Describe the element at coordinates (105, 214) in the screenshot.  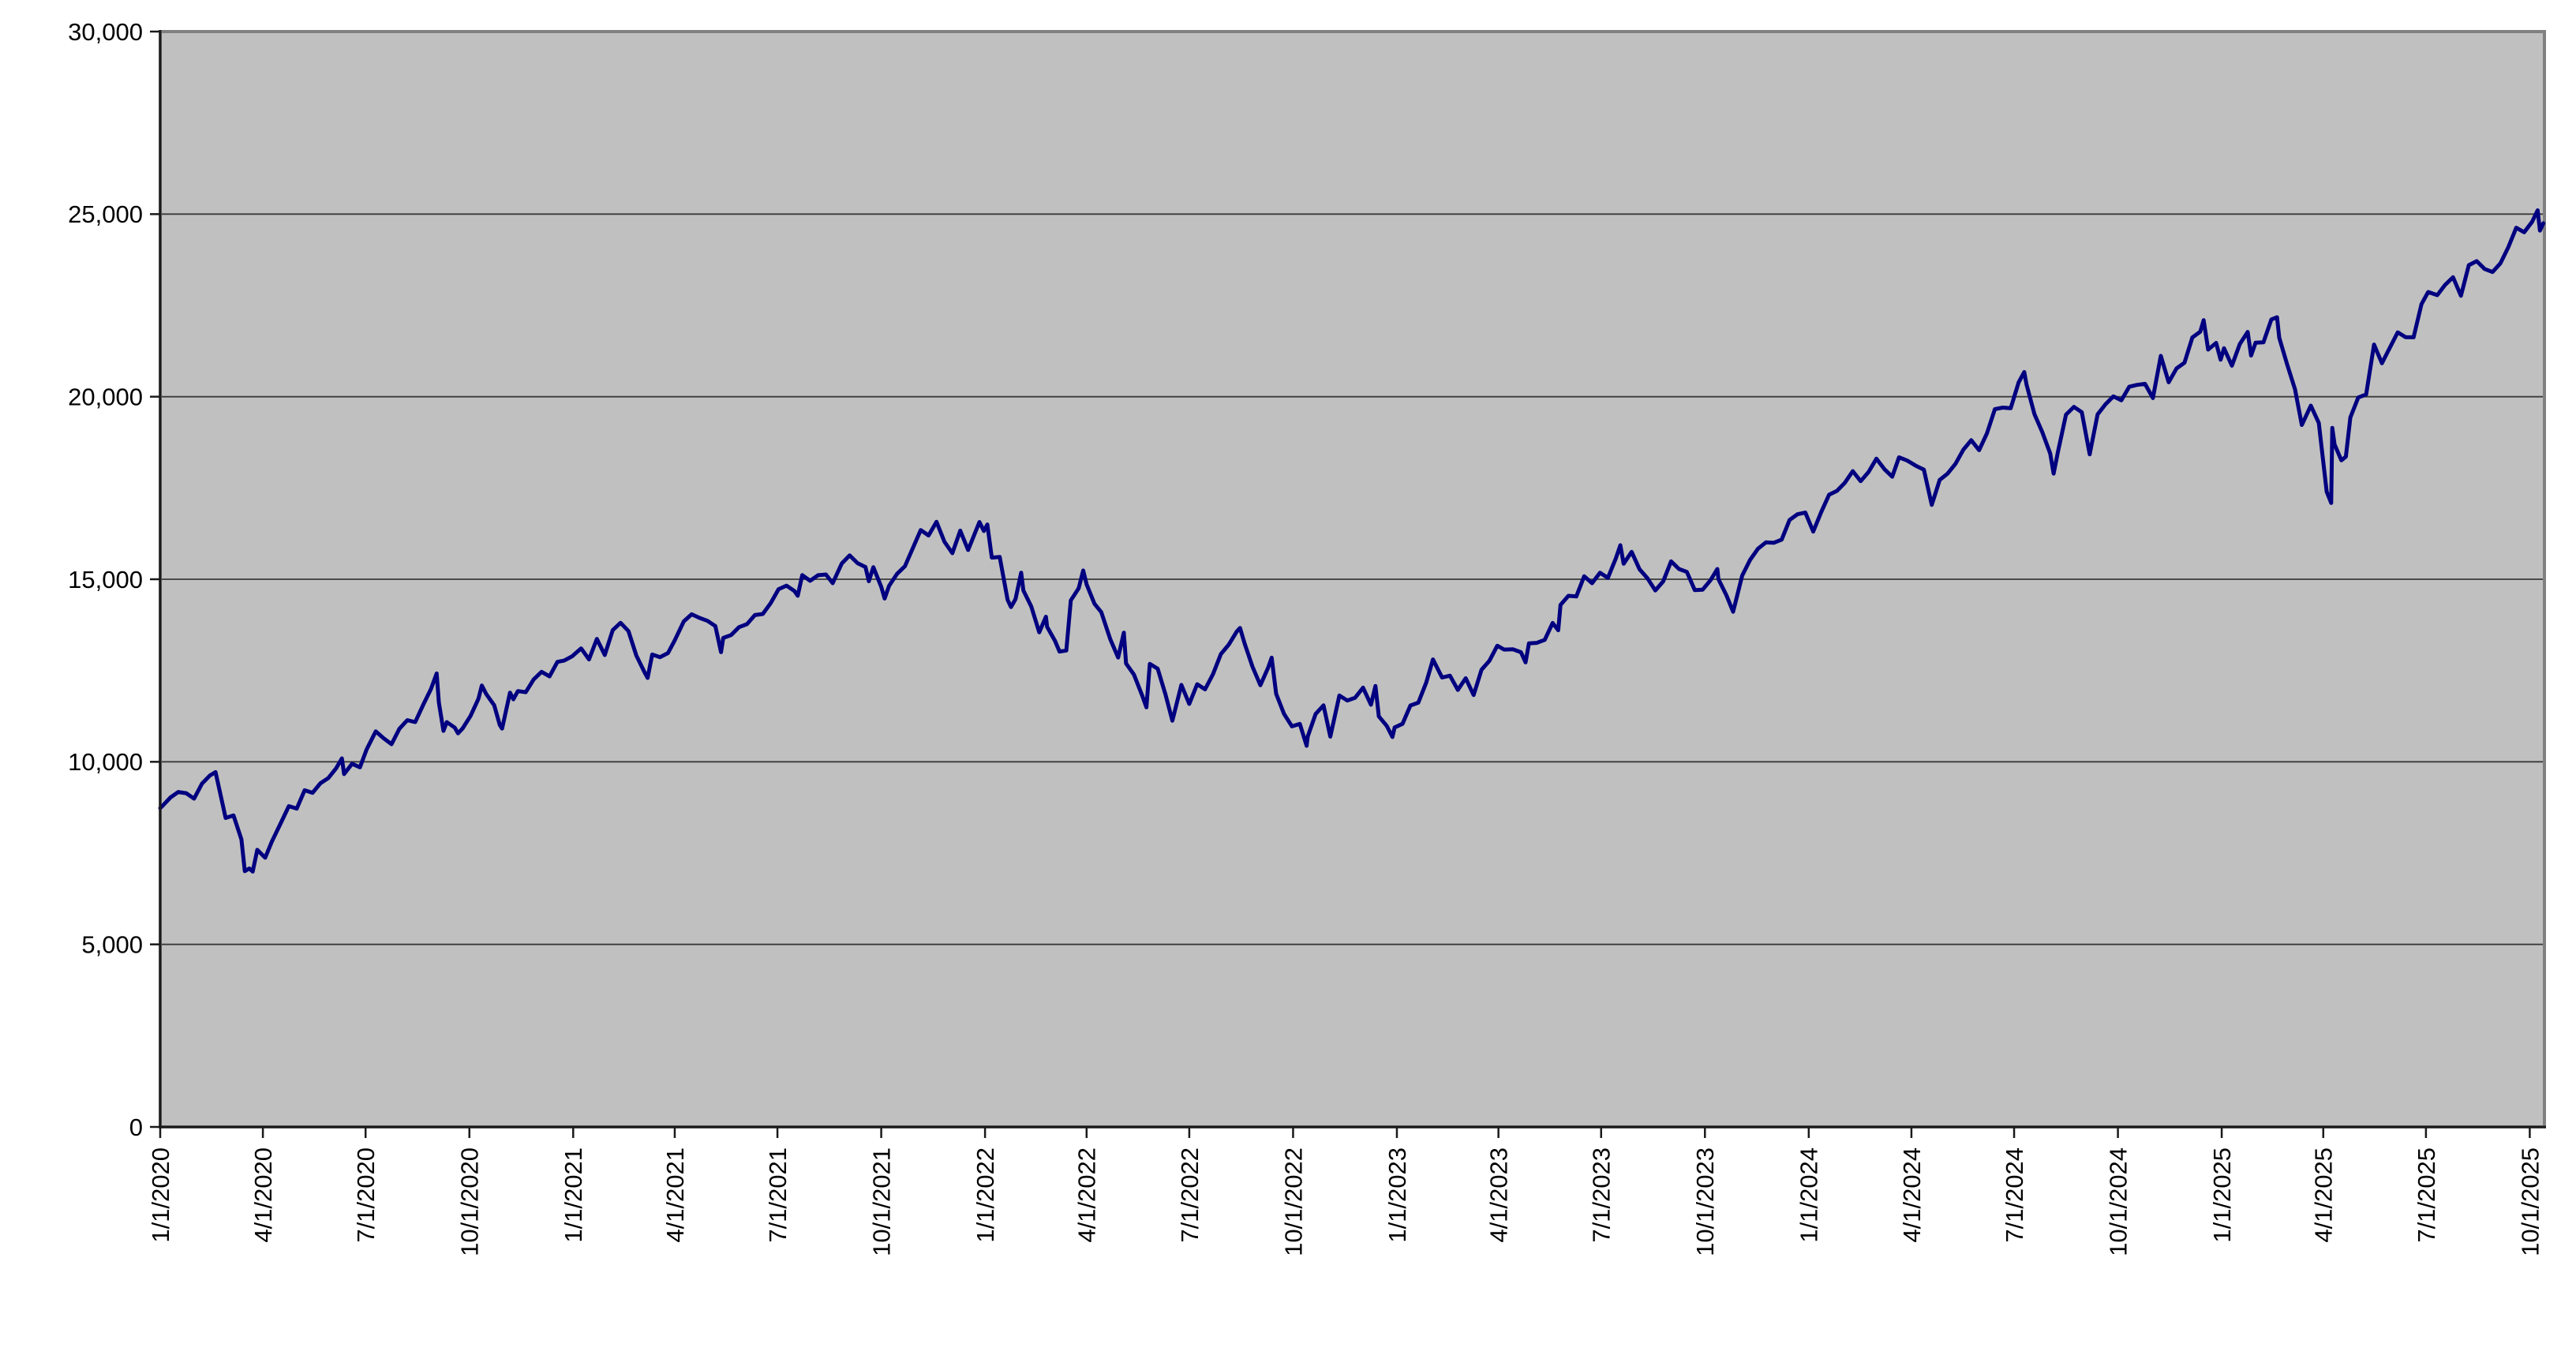
I see `y-tick-label: 25,000` at that location.